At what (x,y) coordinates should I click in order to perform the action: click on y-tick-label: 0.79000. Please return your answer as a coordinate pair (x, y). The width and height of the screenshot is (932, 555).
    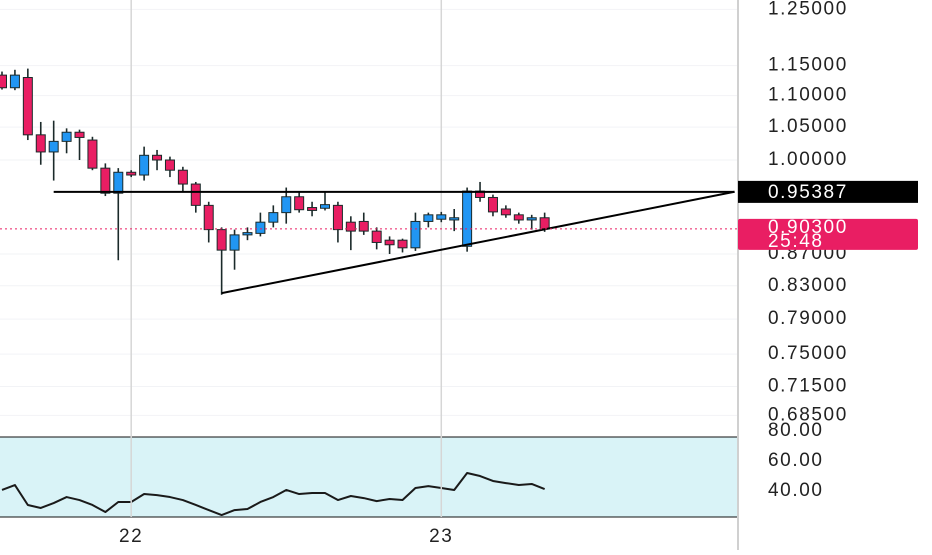
    Looking at the image, I should click on (808, 318).